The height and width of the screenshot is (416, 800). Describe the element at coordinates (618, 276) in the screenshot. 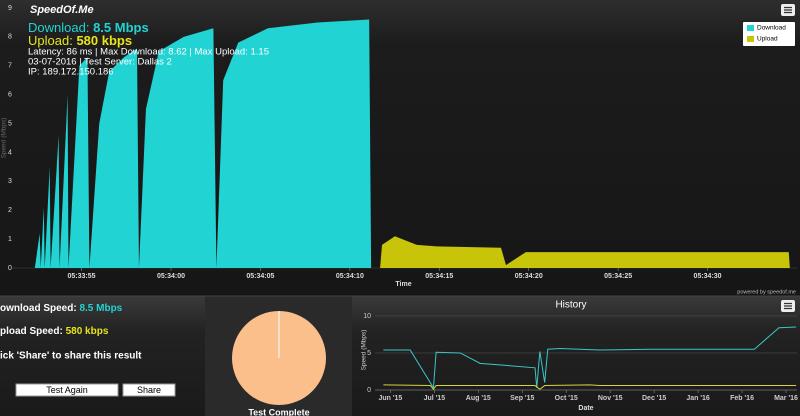

I see `x-tick-label: 05:34:25` at that location.